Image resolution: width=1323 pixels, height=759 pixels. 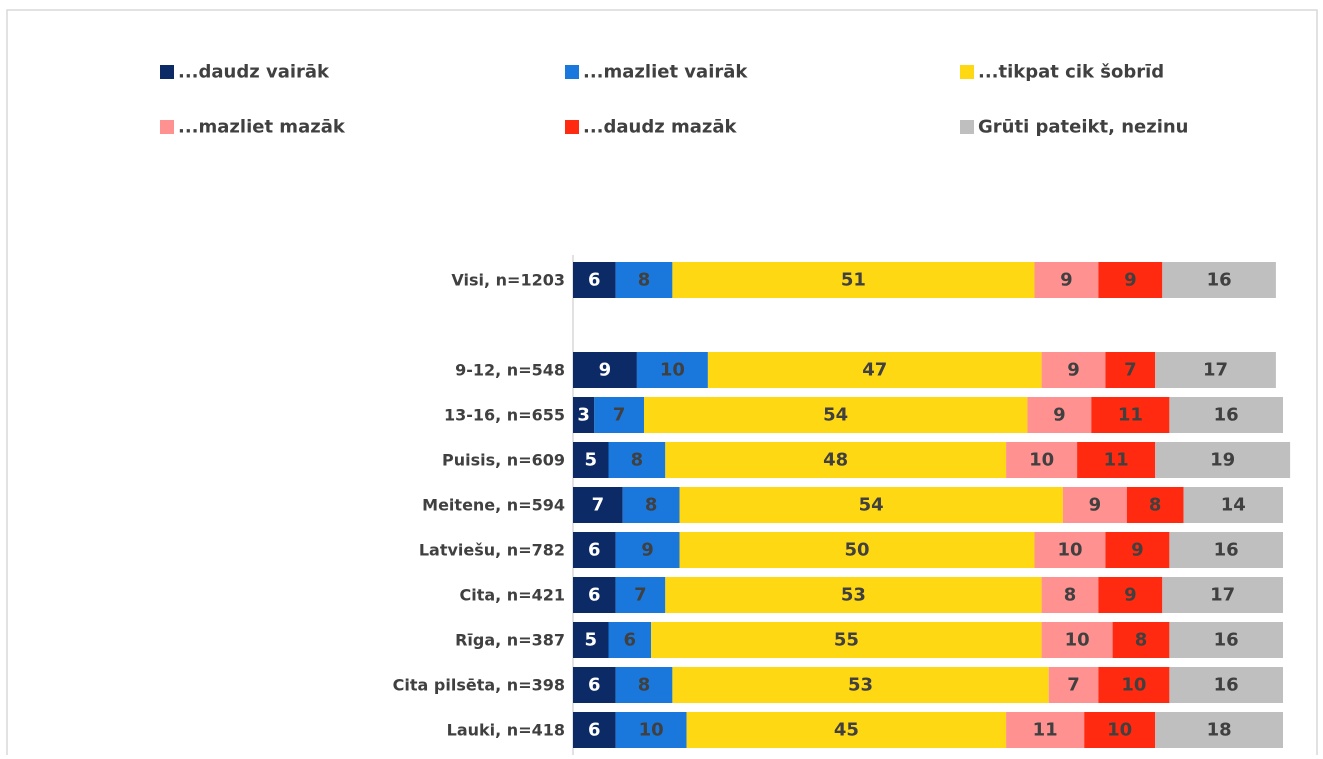 What do you see at coordinates (510, 640) in the screenshot?
I see `category-label: Rīga, n=387` at bounding box center [510, 640].